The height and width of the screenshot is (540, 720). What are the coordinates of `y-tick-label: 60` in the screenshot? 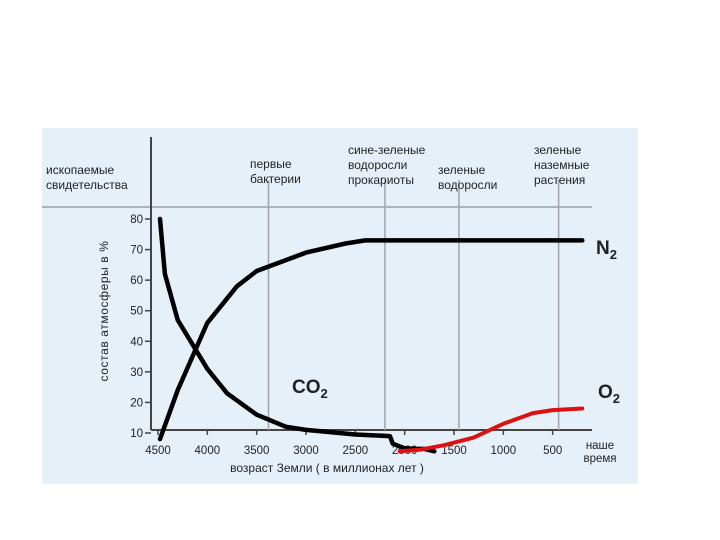 It's located at (136, 281).